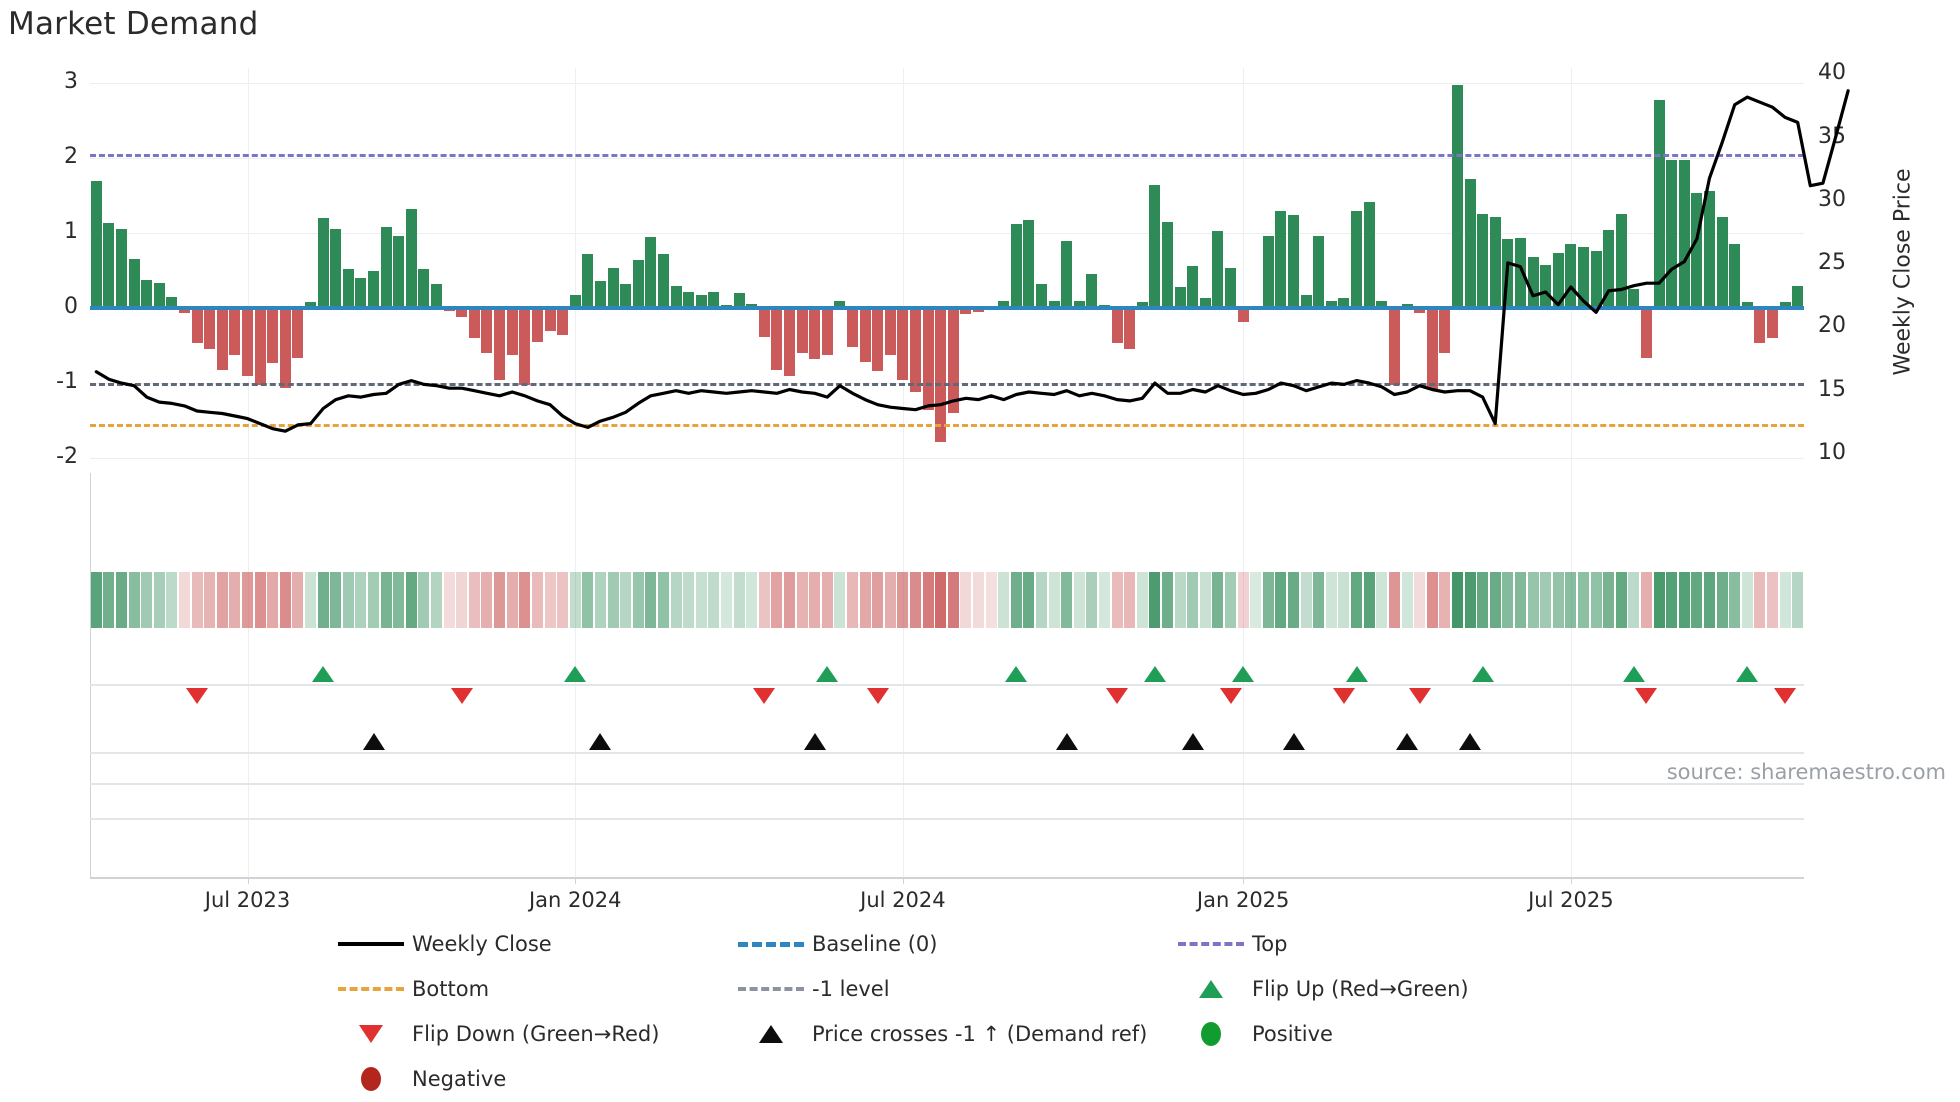 This screenshot has width=1960, height=1102. What do you see at coordinates (530, 1034) in the screenshot?
I see `legend-item: Flip Down (Green→Red)` at bounding box center [530, 1034].